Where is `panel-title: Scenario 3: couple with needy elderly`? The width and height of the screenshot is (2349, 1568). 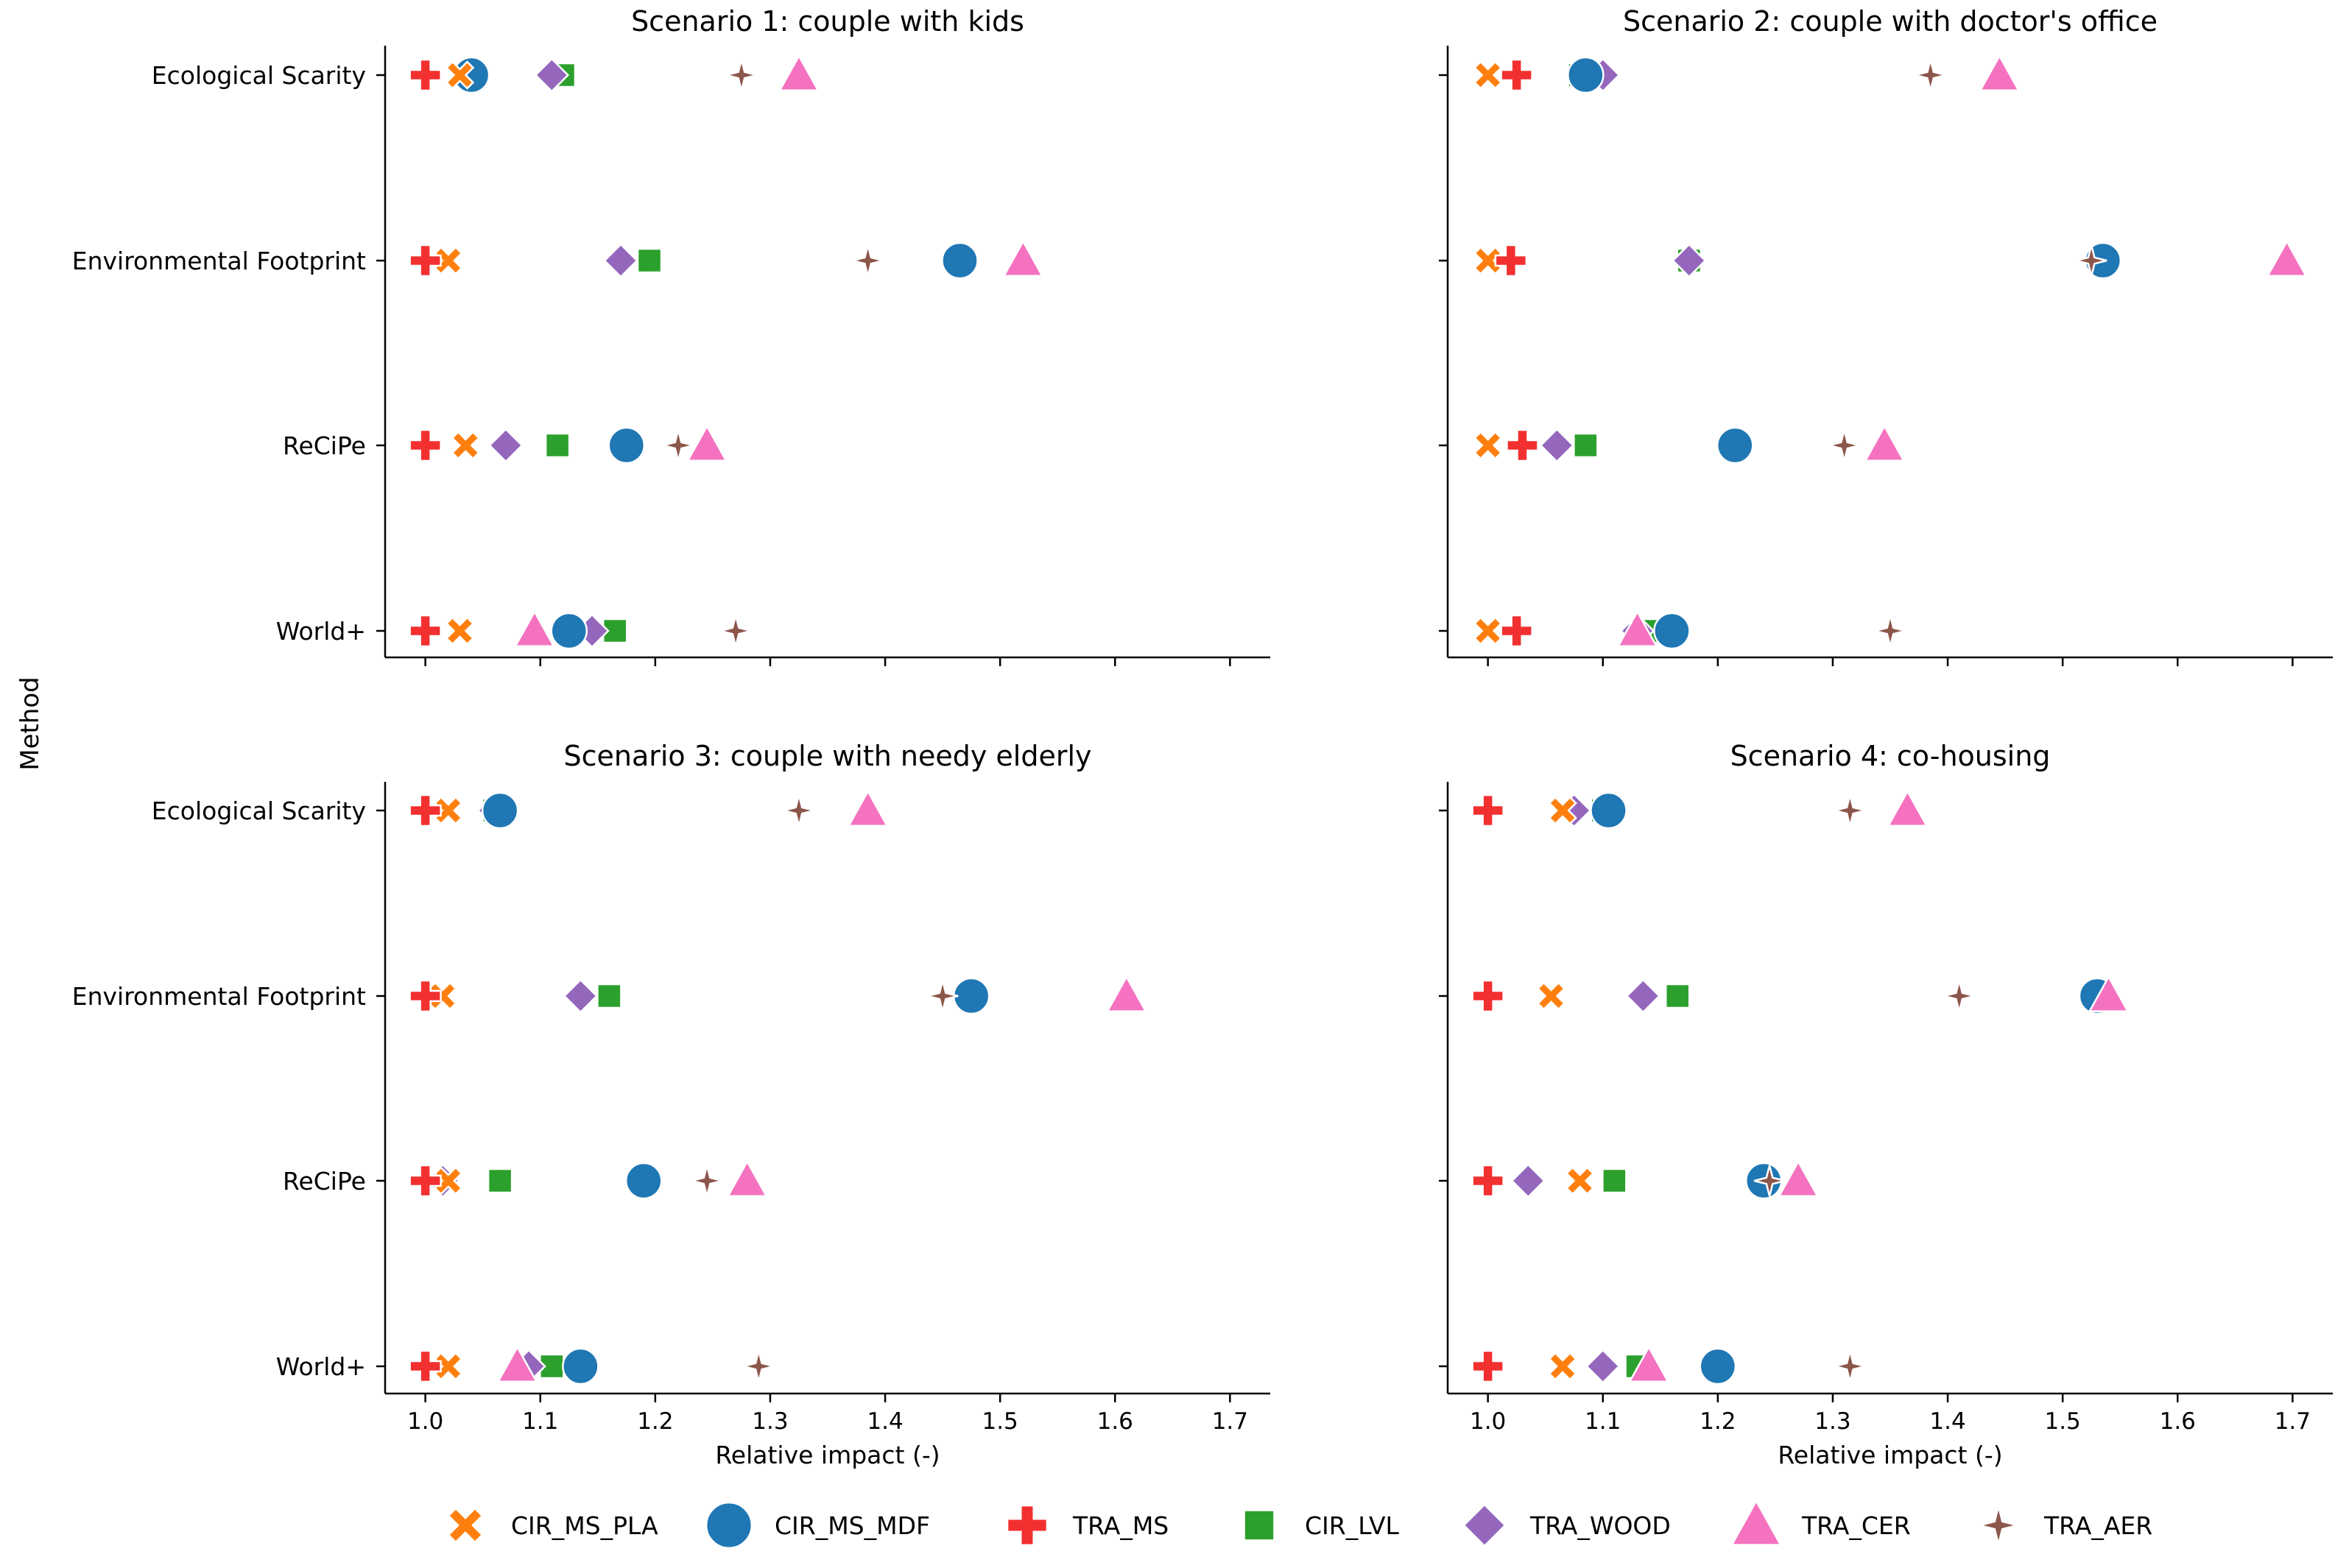
panel-title: Scenario 3: couple with needy elderly is located at coordinates (827, 756).